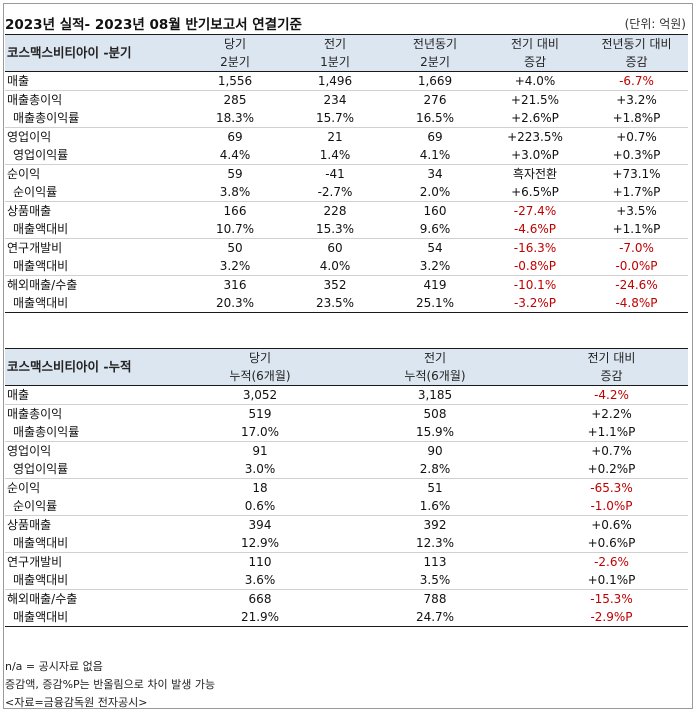  What do you see at coordinates (260, 395) in the screenshot?
I see `table-cell: 3,052` at bounding box center [260, 395].